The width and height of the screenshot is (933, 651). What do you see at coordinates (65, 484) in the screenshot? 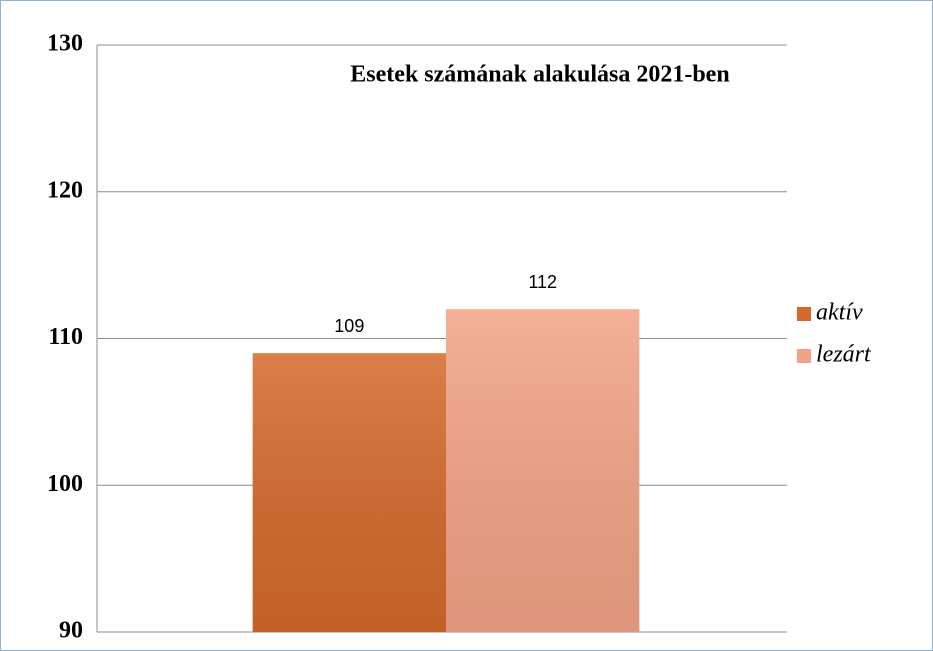
I see `y-tick-label: 100` at bounding box center [65, 484].